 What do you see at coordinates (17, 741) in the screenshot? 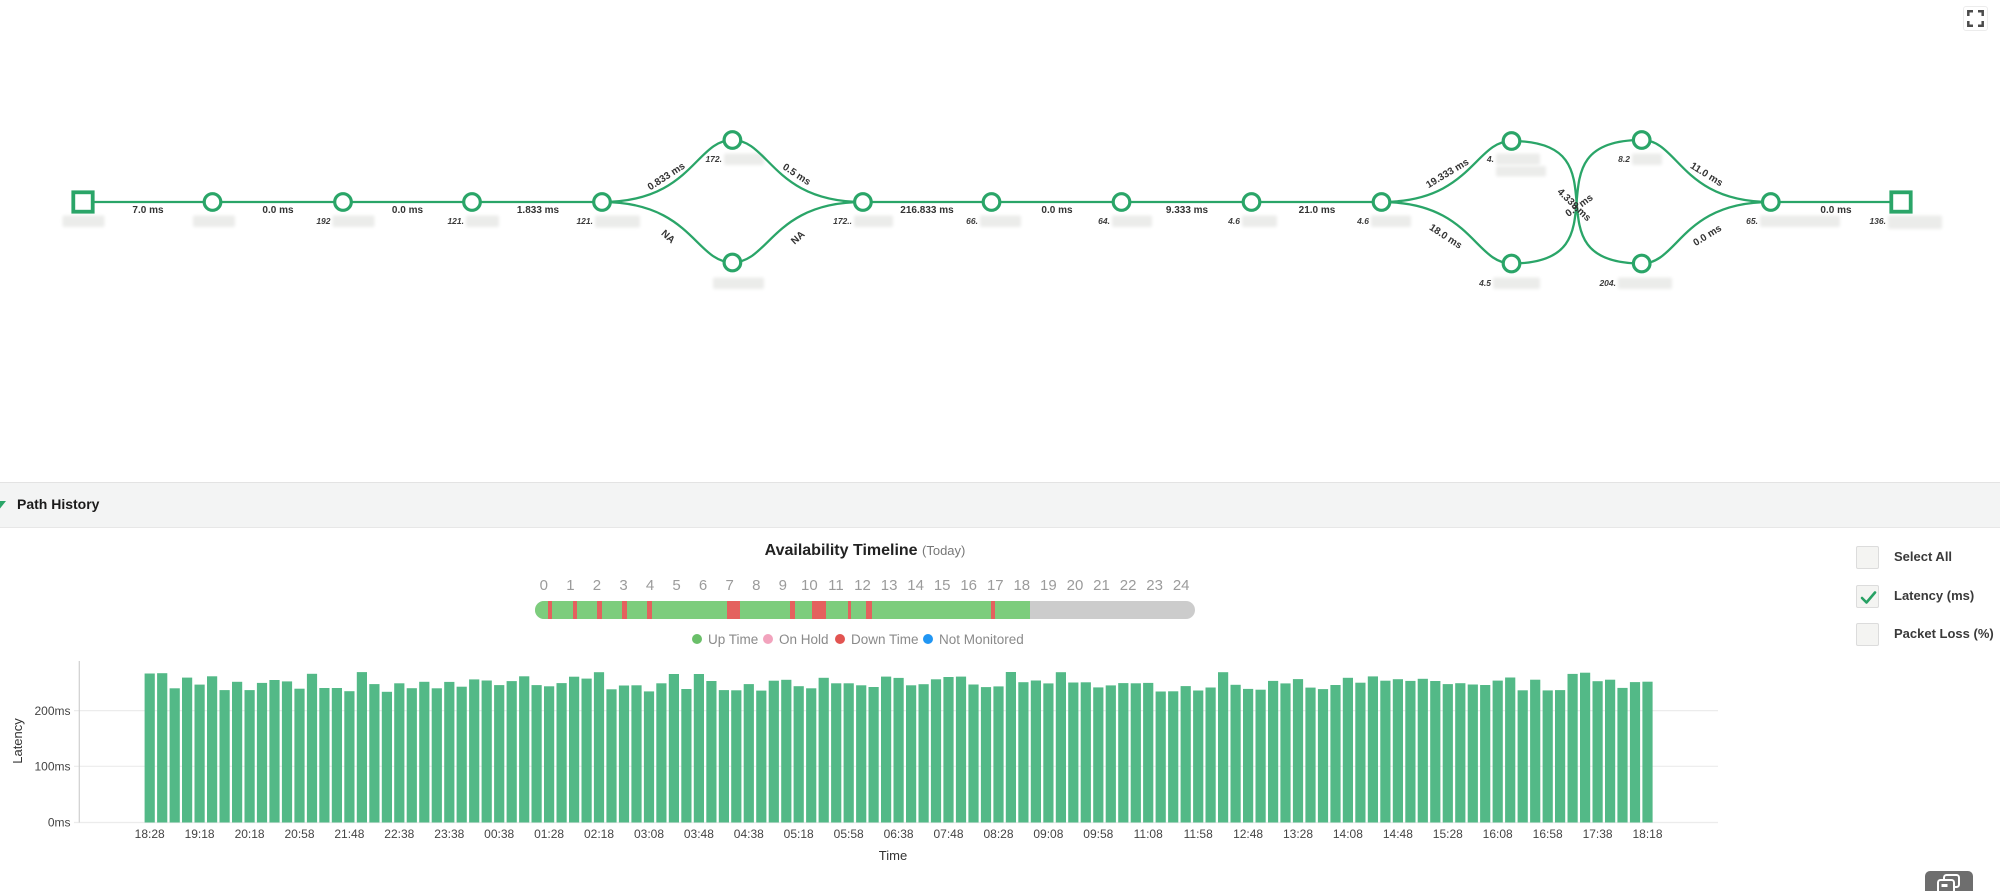
I see `svg-text: Latency` at bounding box center [17, 741].